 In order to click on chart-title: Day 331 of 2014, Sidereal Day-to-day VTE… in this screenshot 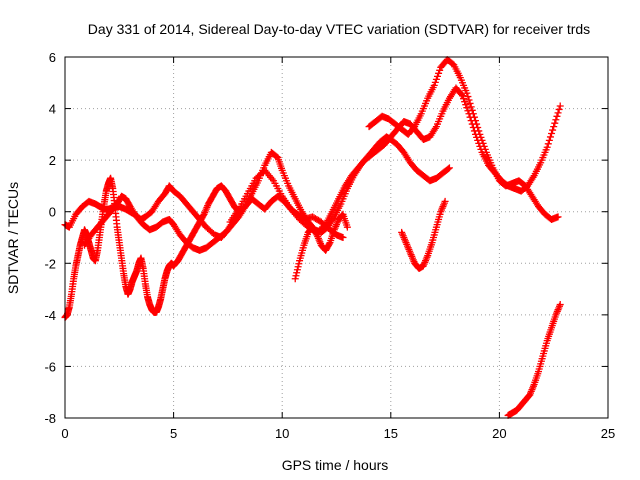, I will do `click(339, 29)`.